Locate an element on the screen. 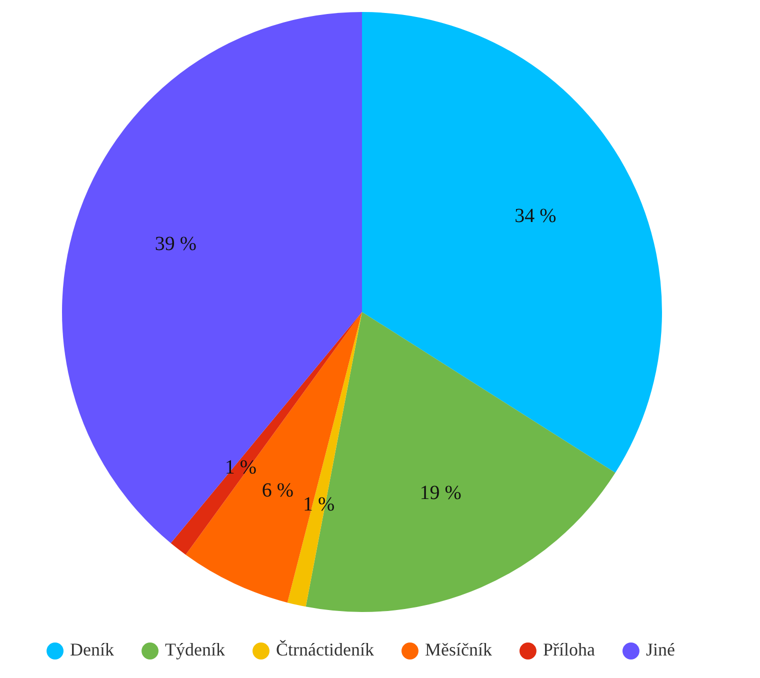  data-label: 19 % is located at coordinates (441, 493).